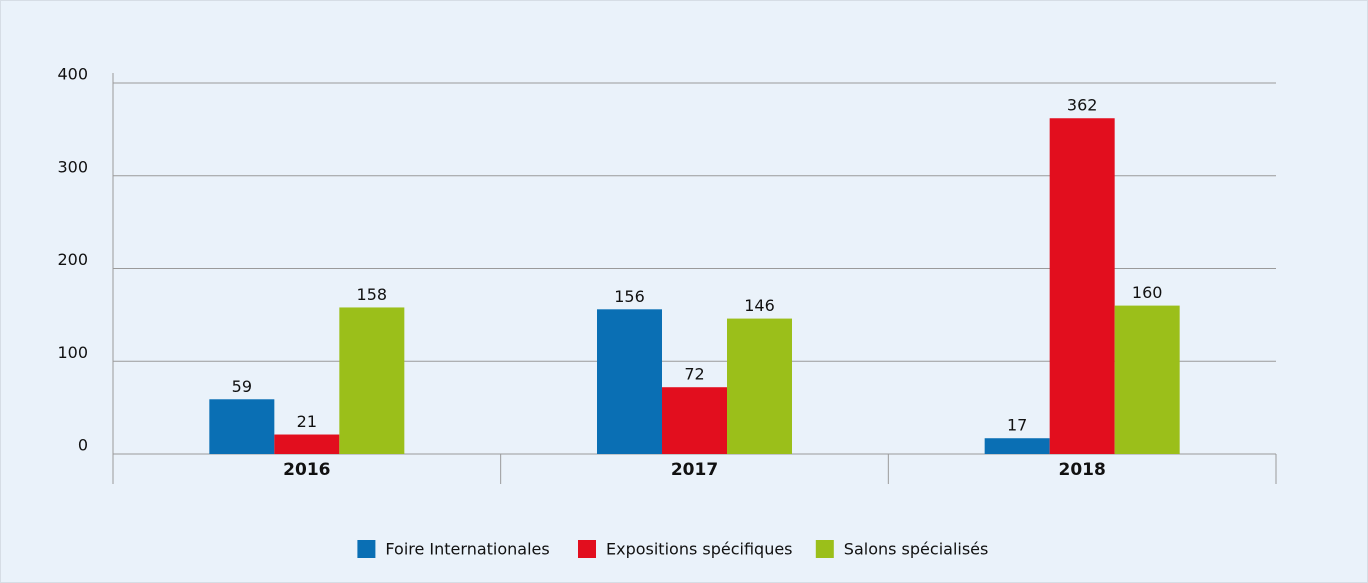 The image size is (1368, 583). I want to click on legend-label: Salons spécialisés, so click(916, 549).